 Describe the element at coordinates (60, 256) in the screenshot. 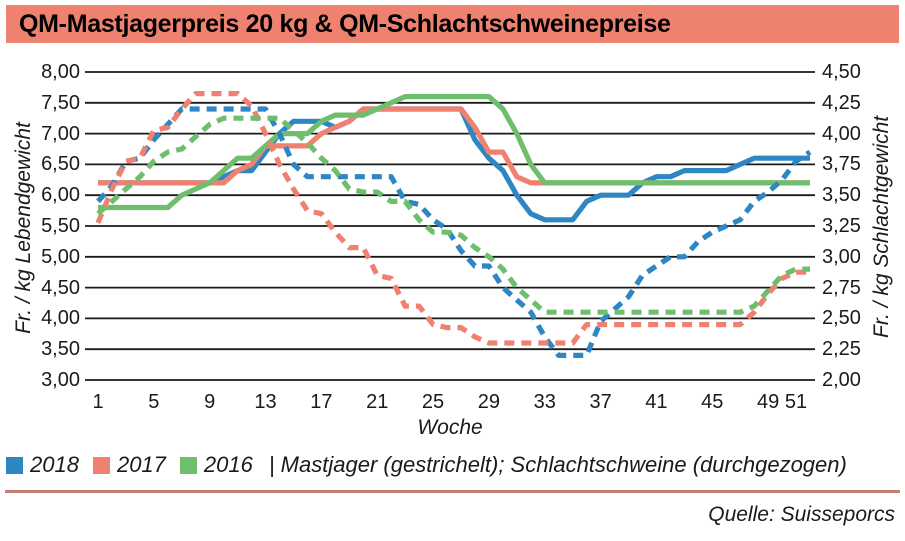

I see `left-axis-tick: 5,00` at that location.